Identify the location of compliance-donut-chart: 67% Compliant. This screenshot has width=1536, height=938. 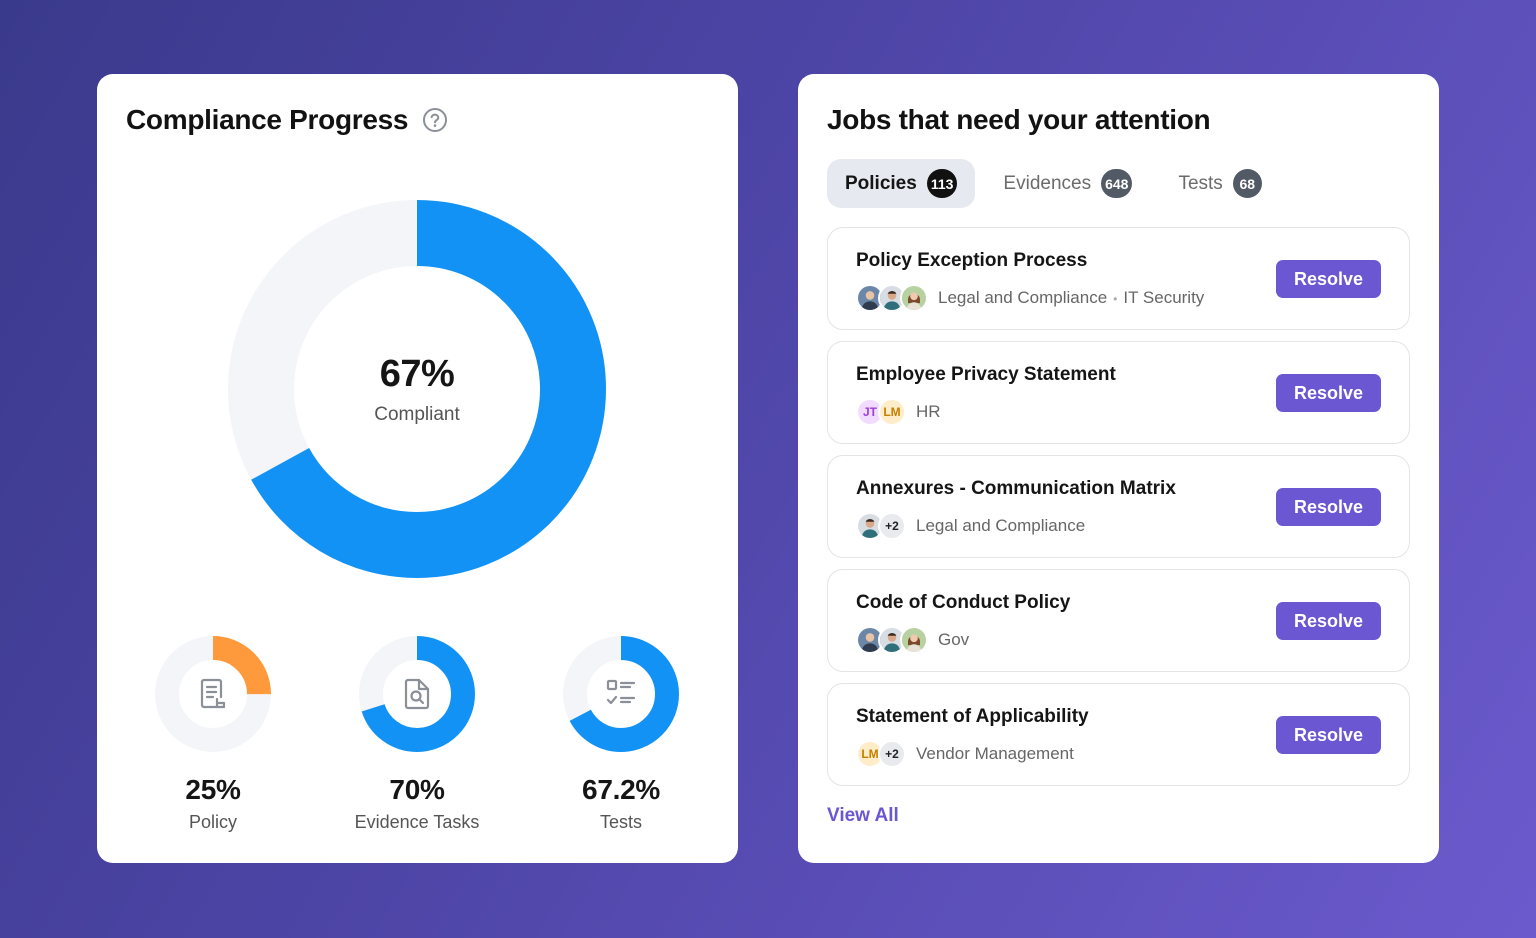
(417, 389).